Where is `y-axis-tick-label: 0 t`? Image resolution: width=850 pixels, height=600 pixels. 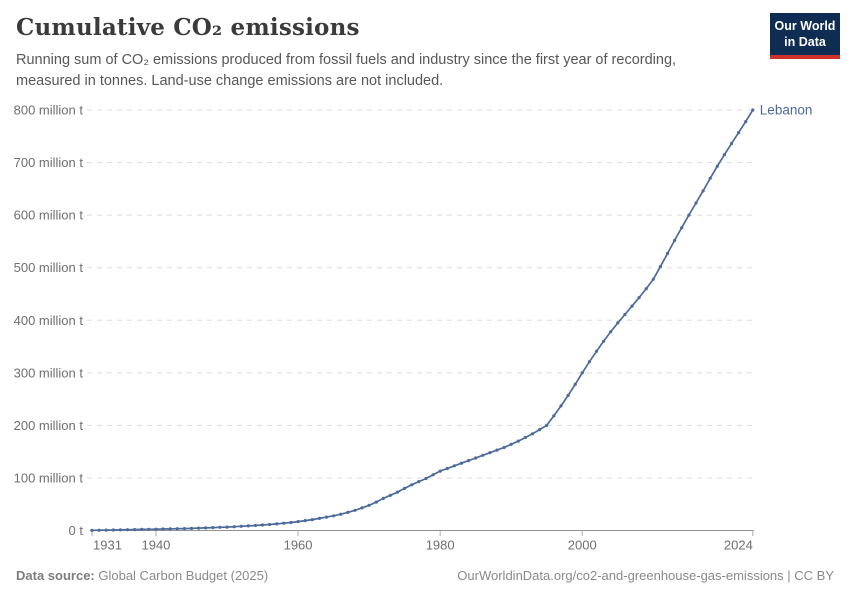 y-axis-tick-label: 0 t is located at coordinates (76, 530).